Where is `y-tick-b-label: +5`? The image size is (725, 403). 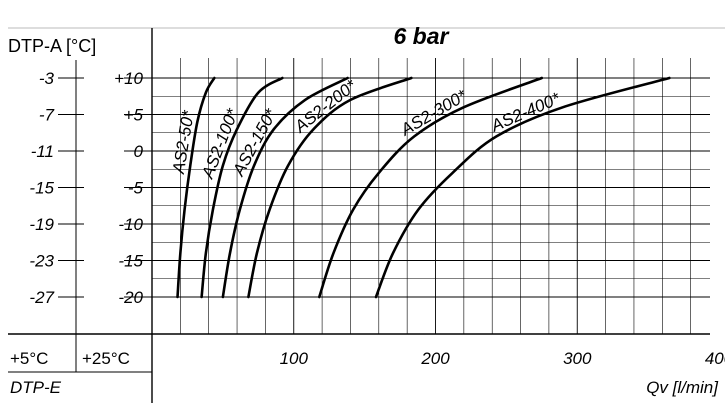 y-tick-b-label: +5 is located at coordinates (134, 115).